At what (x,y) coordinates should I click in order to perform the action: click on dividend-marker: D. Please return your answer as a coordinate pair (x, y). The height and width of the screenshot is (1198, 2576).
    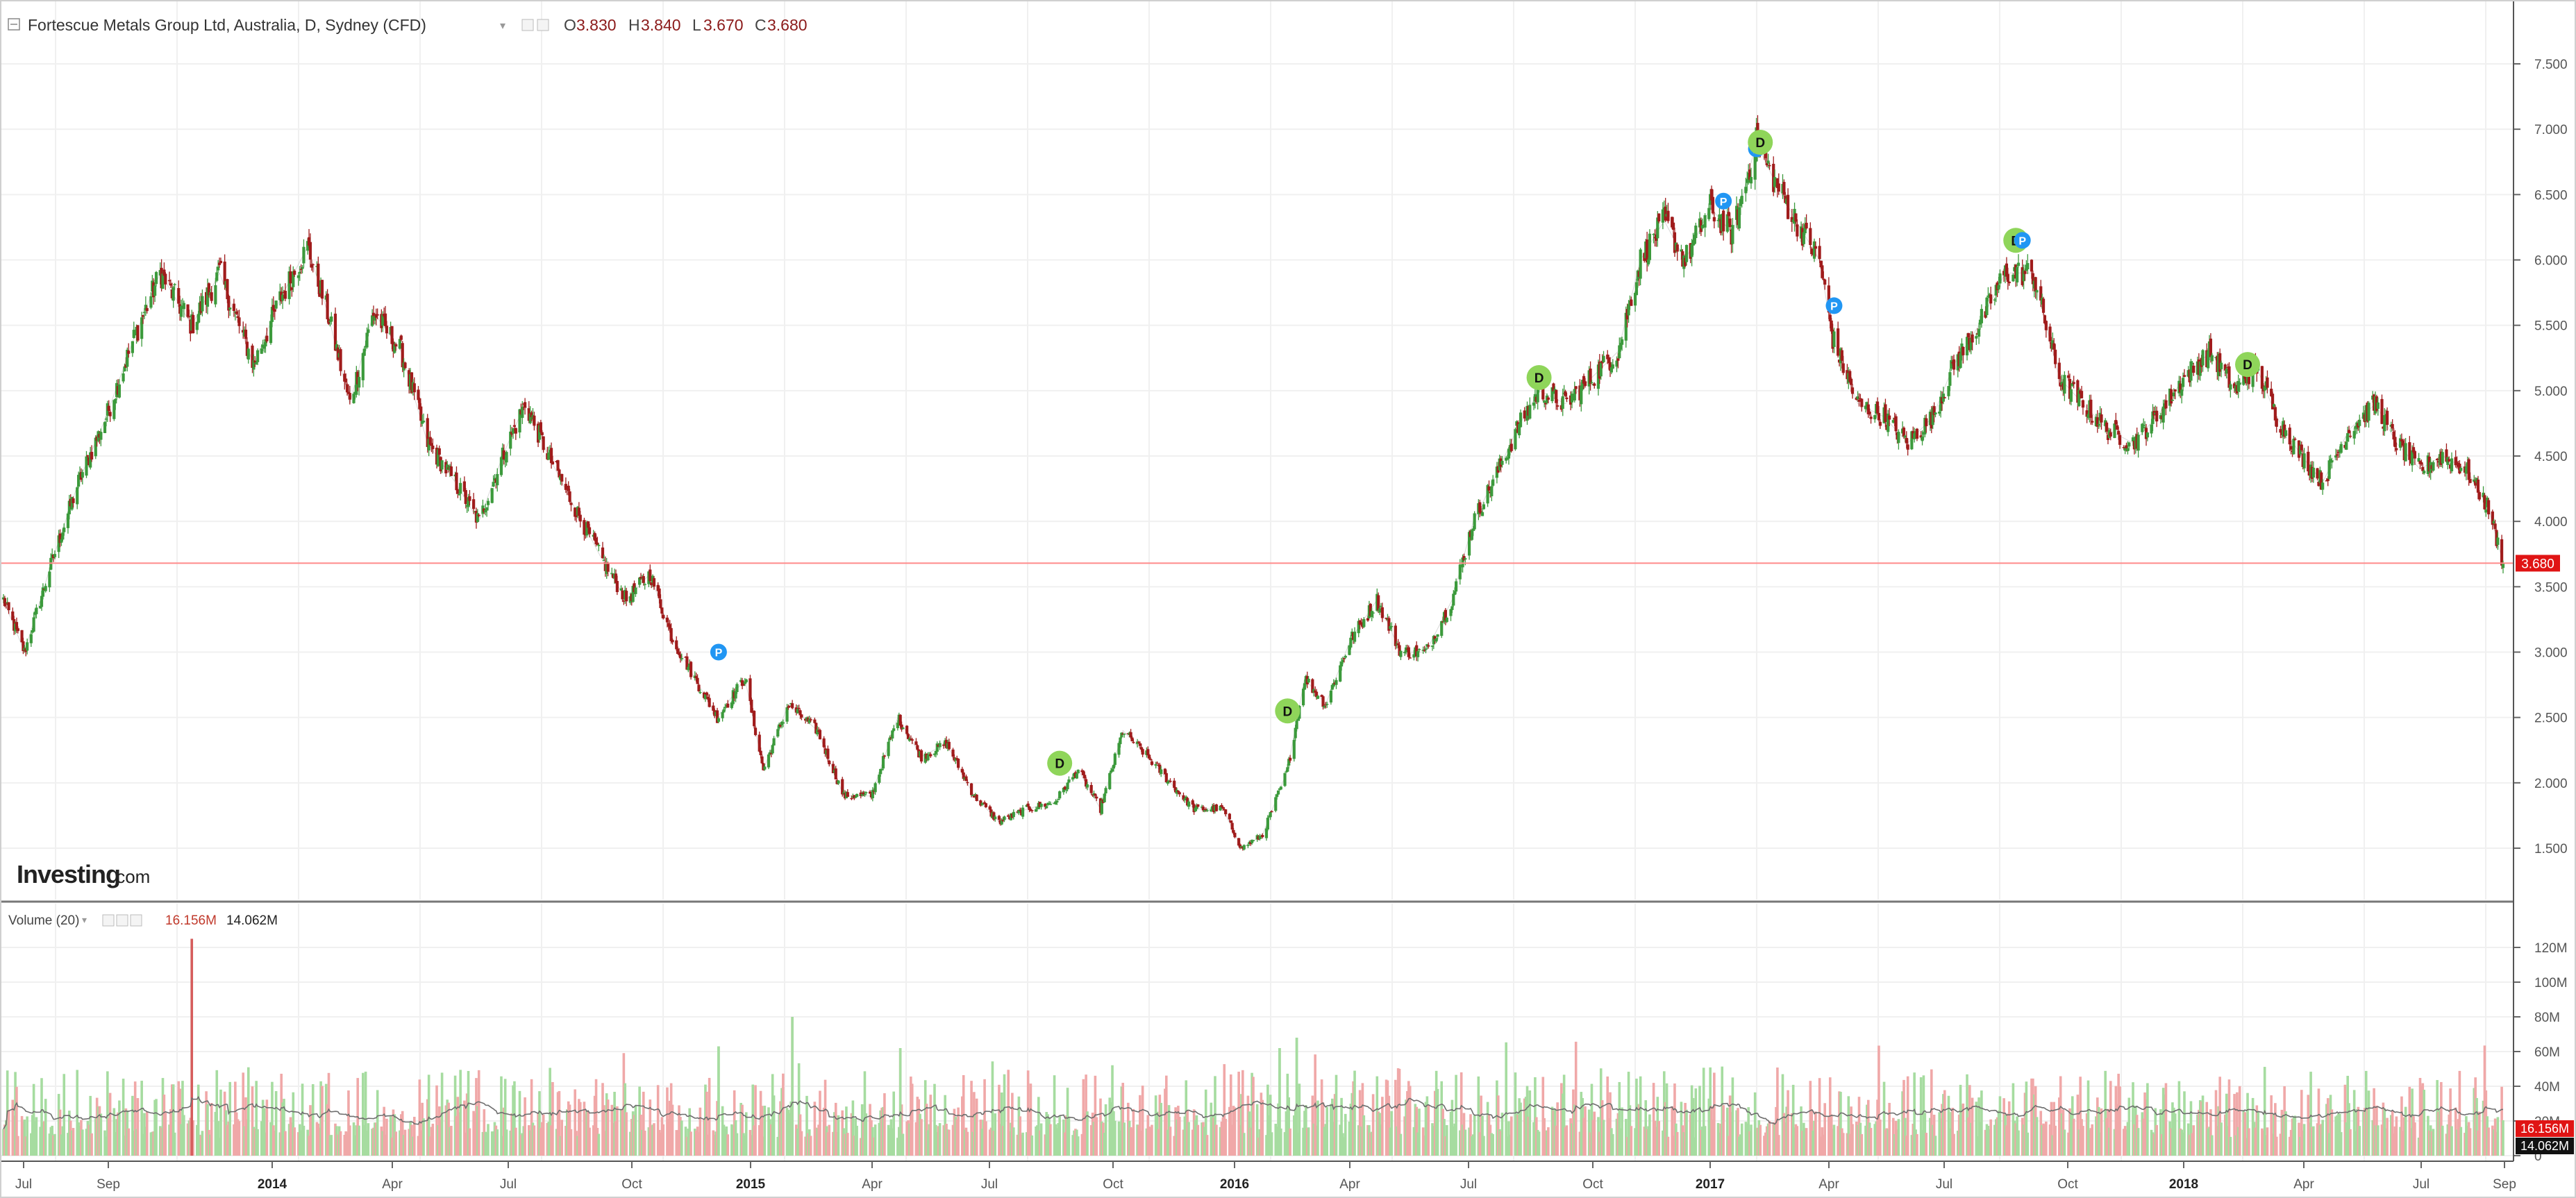
    Looking at the image, I should click on (1539, 378).